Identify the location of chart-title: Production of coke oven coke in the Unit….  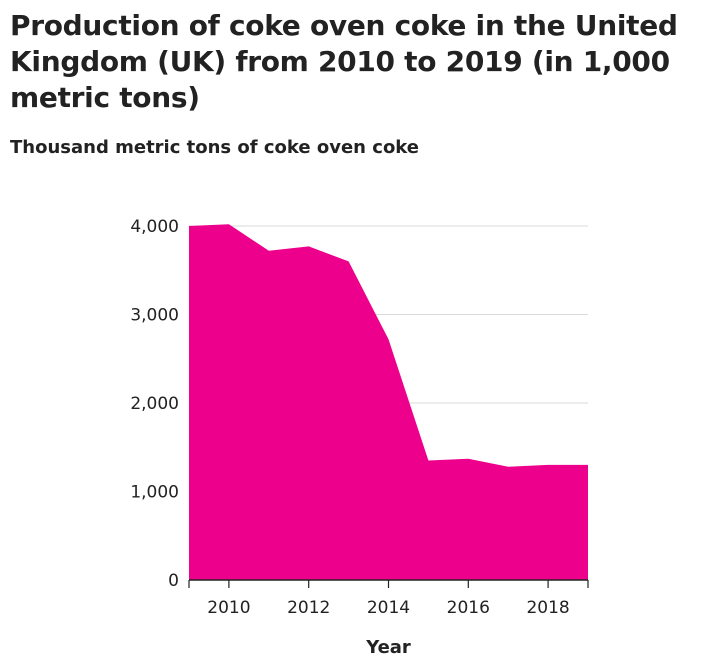
(344, 61).